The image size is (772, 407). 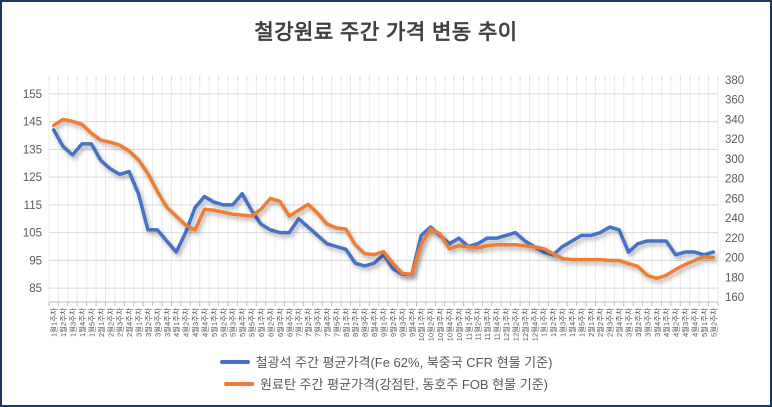 I want to click on x-axis-category-label: 10월3주차, so click(x=440, y=324).